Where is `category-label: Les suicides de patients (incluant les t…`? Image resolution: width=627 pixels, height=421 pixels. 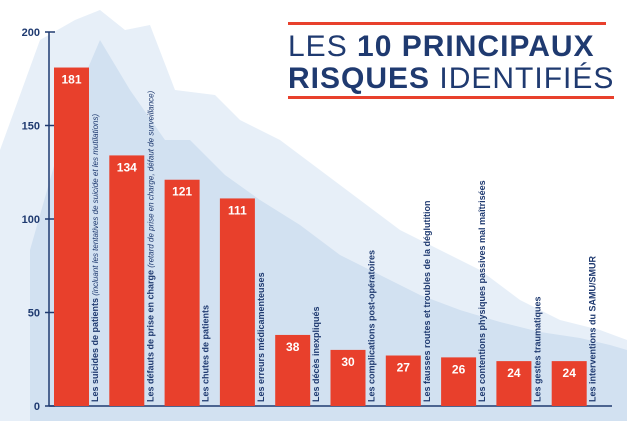 category-label: Les suicides de patients (incluant les t… is located at coordinates (95, 258).